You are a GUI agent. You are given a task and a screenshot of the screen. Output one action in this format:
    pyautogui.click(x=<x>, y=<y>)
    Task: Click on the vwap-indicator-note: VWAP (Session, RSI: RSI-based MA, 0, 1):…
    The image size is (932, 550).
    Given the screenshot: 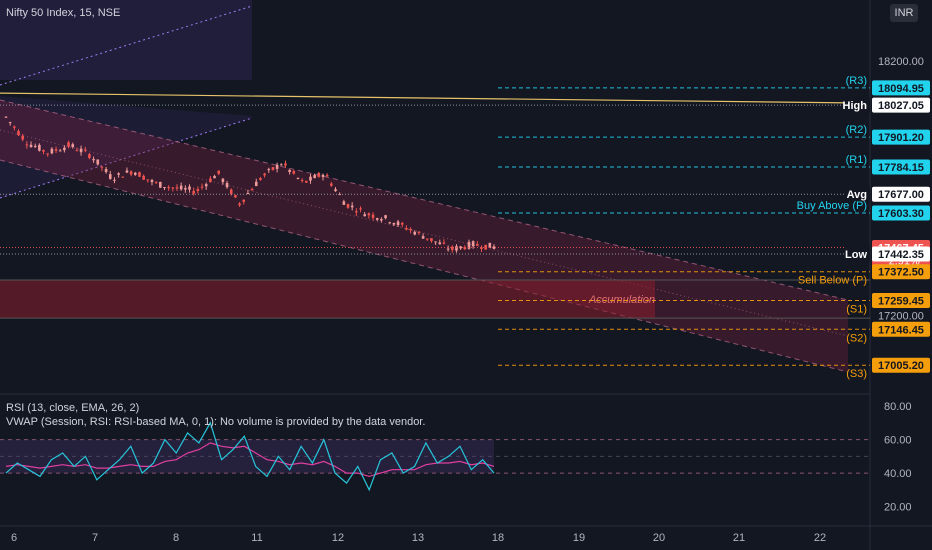 What is the action you would take?
    pyautogui.click(x=216, y=422)
    